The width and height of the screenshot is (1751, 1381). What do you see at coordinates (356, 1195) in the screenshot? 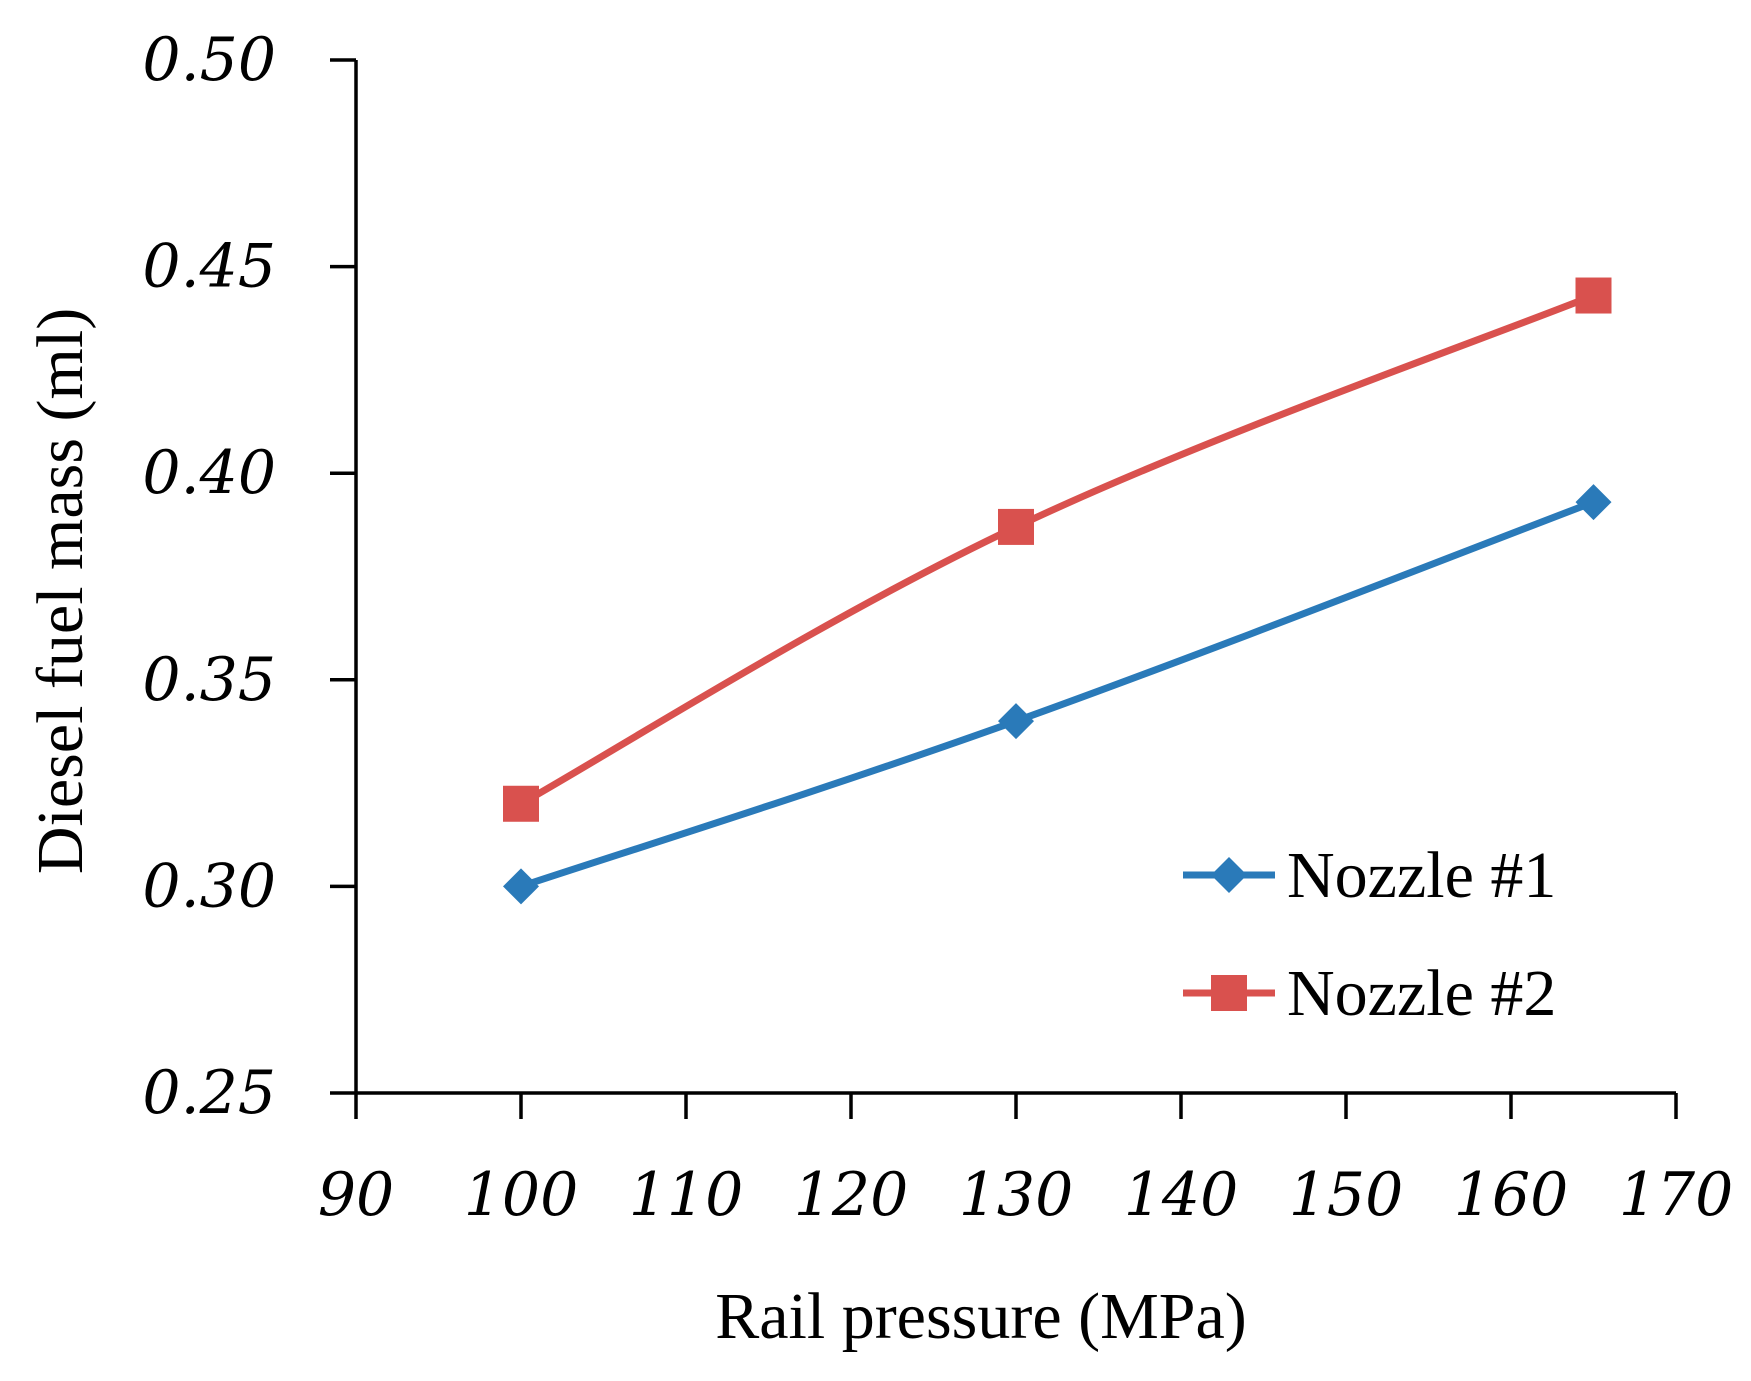
I see `x-tick-label: 90` at bounding box center [356, 1195].